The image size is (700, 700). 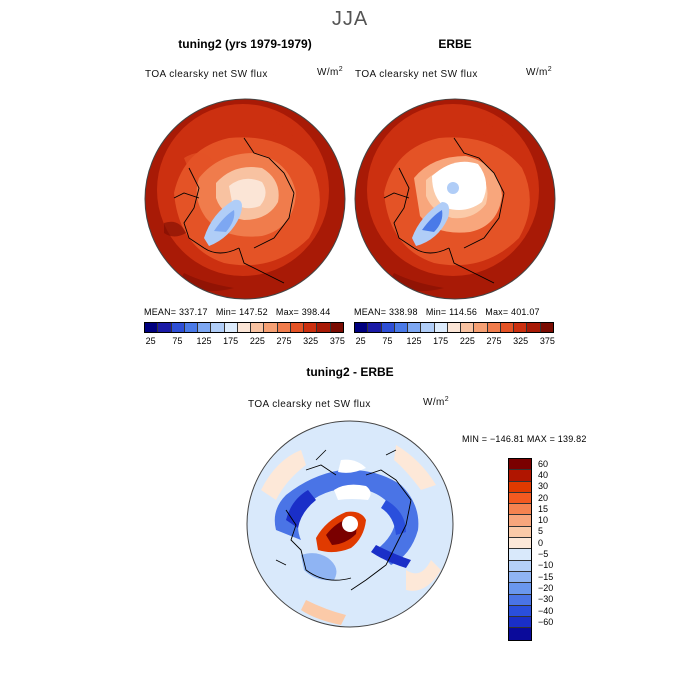 What do you see at coordinates (541, 531) in the screenshot?
I see `colorbar-tick-label: 5` at bounding box center [541, 531].